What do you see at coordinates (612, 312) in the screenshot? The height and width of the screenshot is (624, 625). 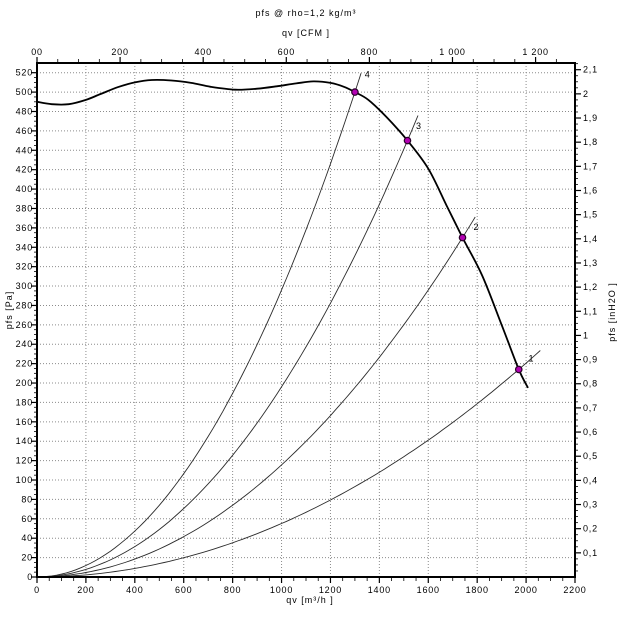 I see `right-axis-title: pfs [inH2O ]` at bounding box center [612, 312].